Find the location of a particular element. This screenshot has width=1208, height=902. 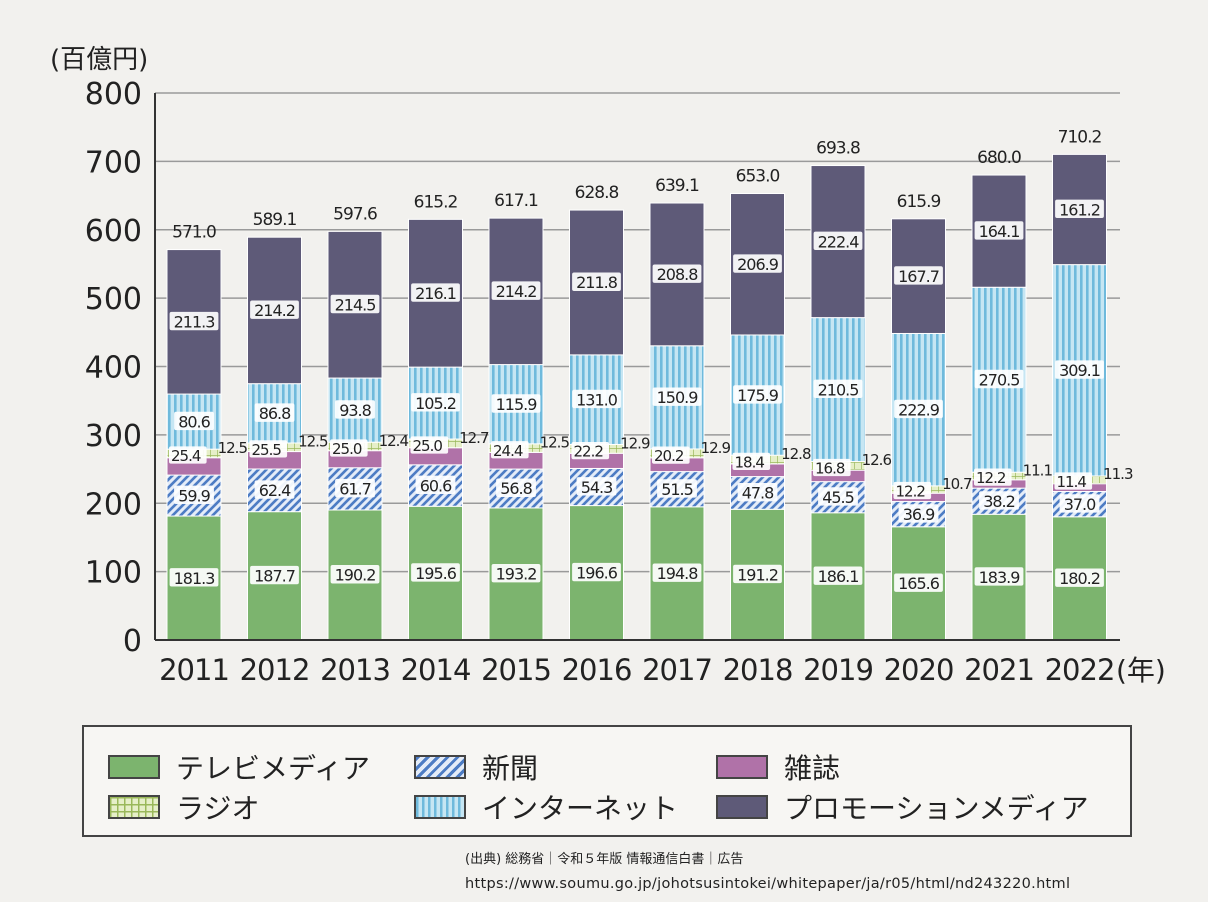

data-label-radio: 12.6 is located at coordinates (877, 460).